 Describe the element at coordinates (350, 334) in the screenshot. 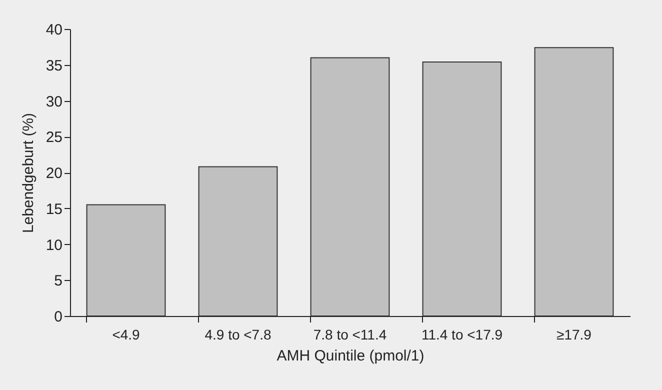

I see `x-tick-label: 7.8 to <11.4` at that location.